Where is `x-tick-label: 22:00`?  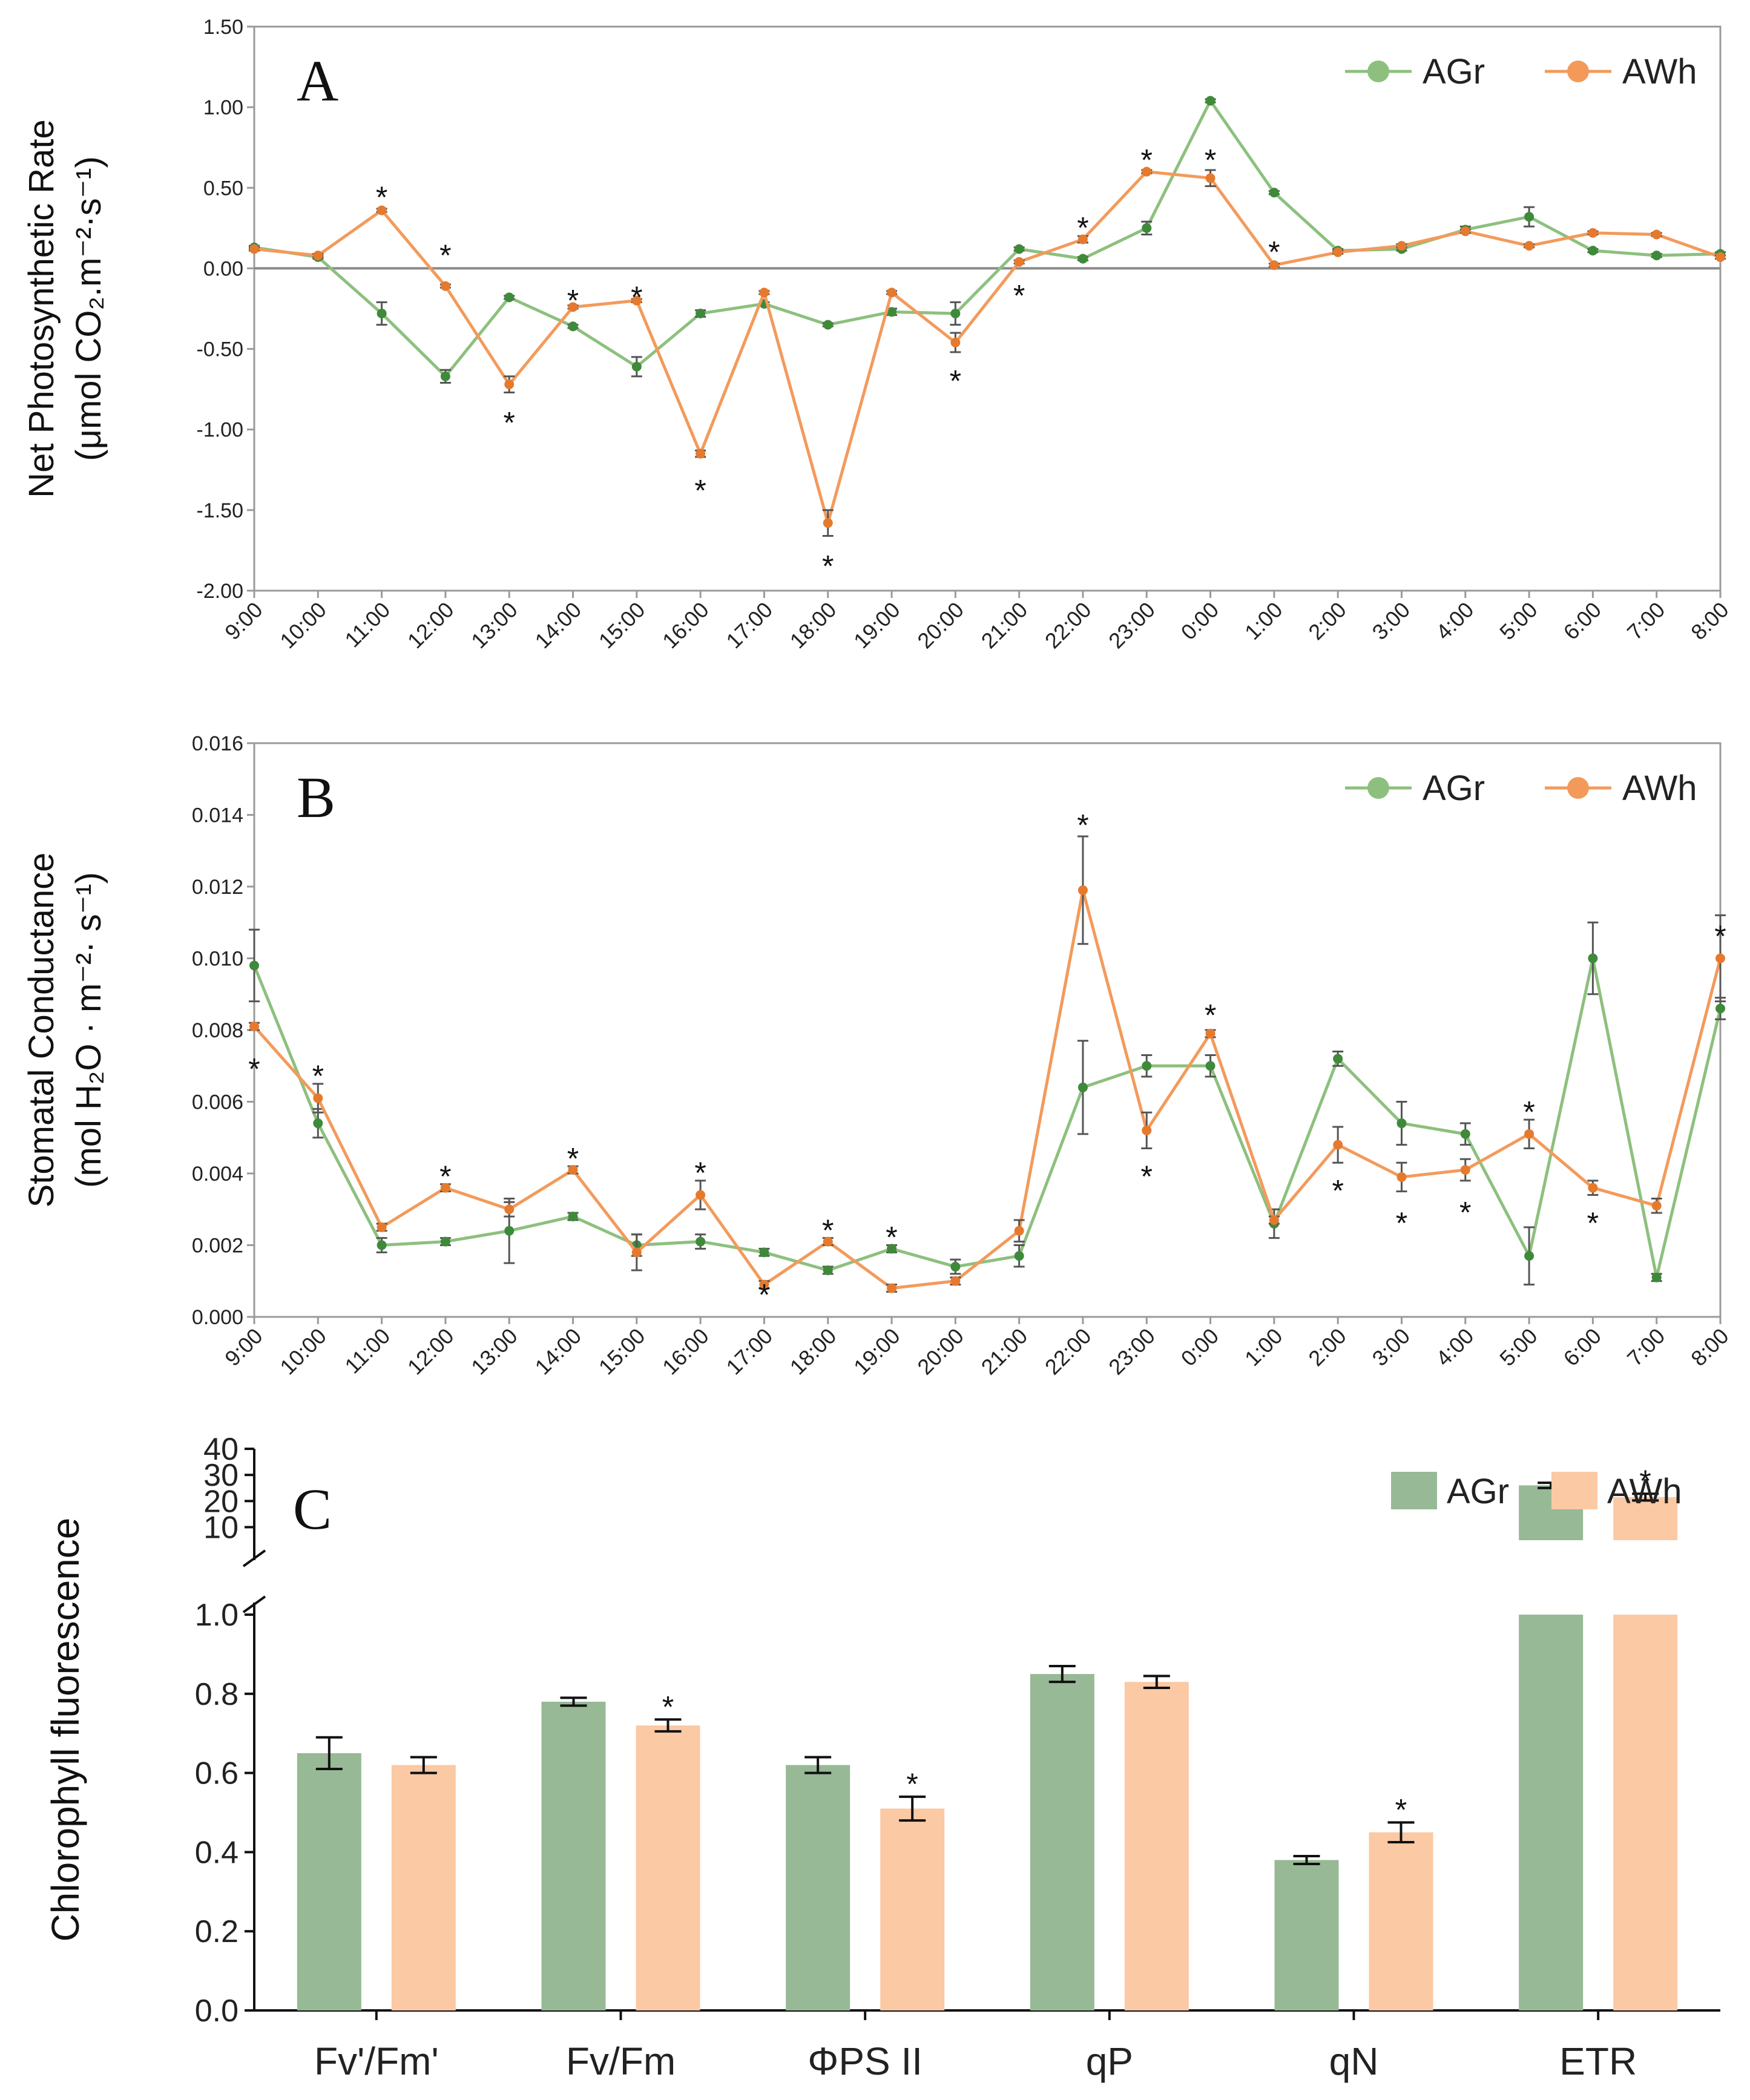
x-tick-label: 22:00 is located at coordinates (1068, 625).